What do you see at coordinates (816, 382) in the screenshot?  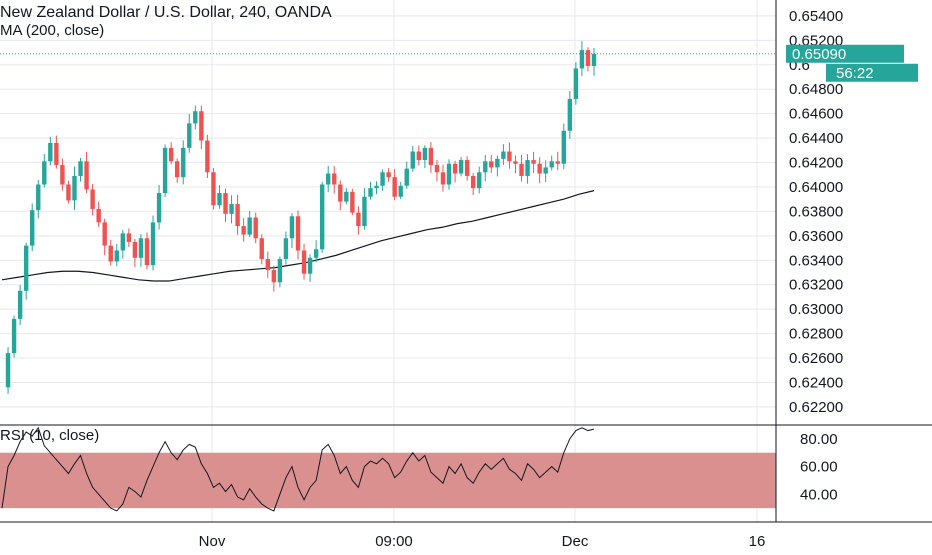 I see `price-tick-label: 0.62400` at bounding box center [816, 382].